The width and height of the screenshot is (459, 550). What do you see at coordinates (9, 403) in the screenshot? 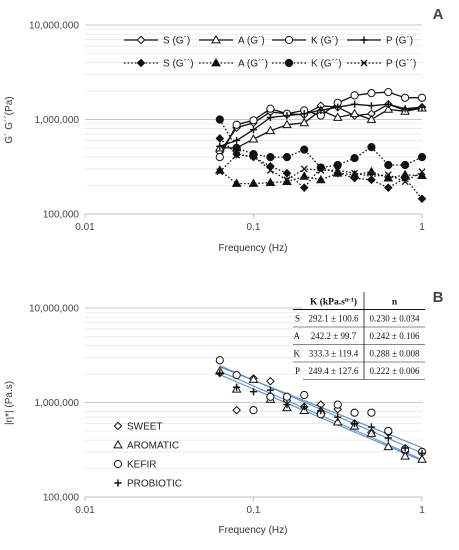
I see `panel-b-y-axis-label: |η*| (Pa.s)` at bounding box center [9, 403].